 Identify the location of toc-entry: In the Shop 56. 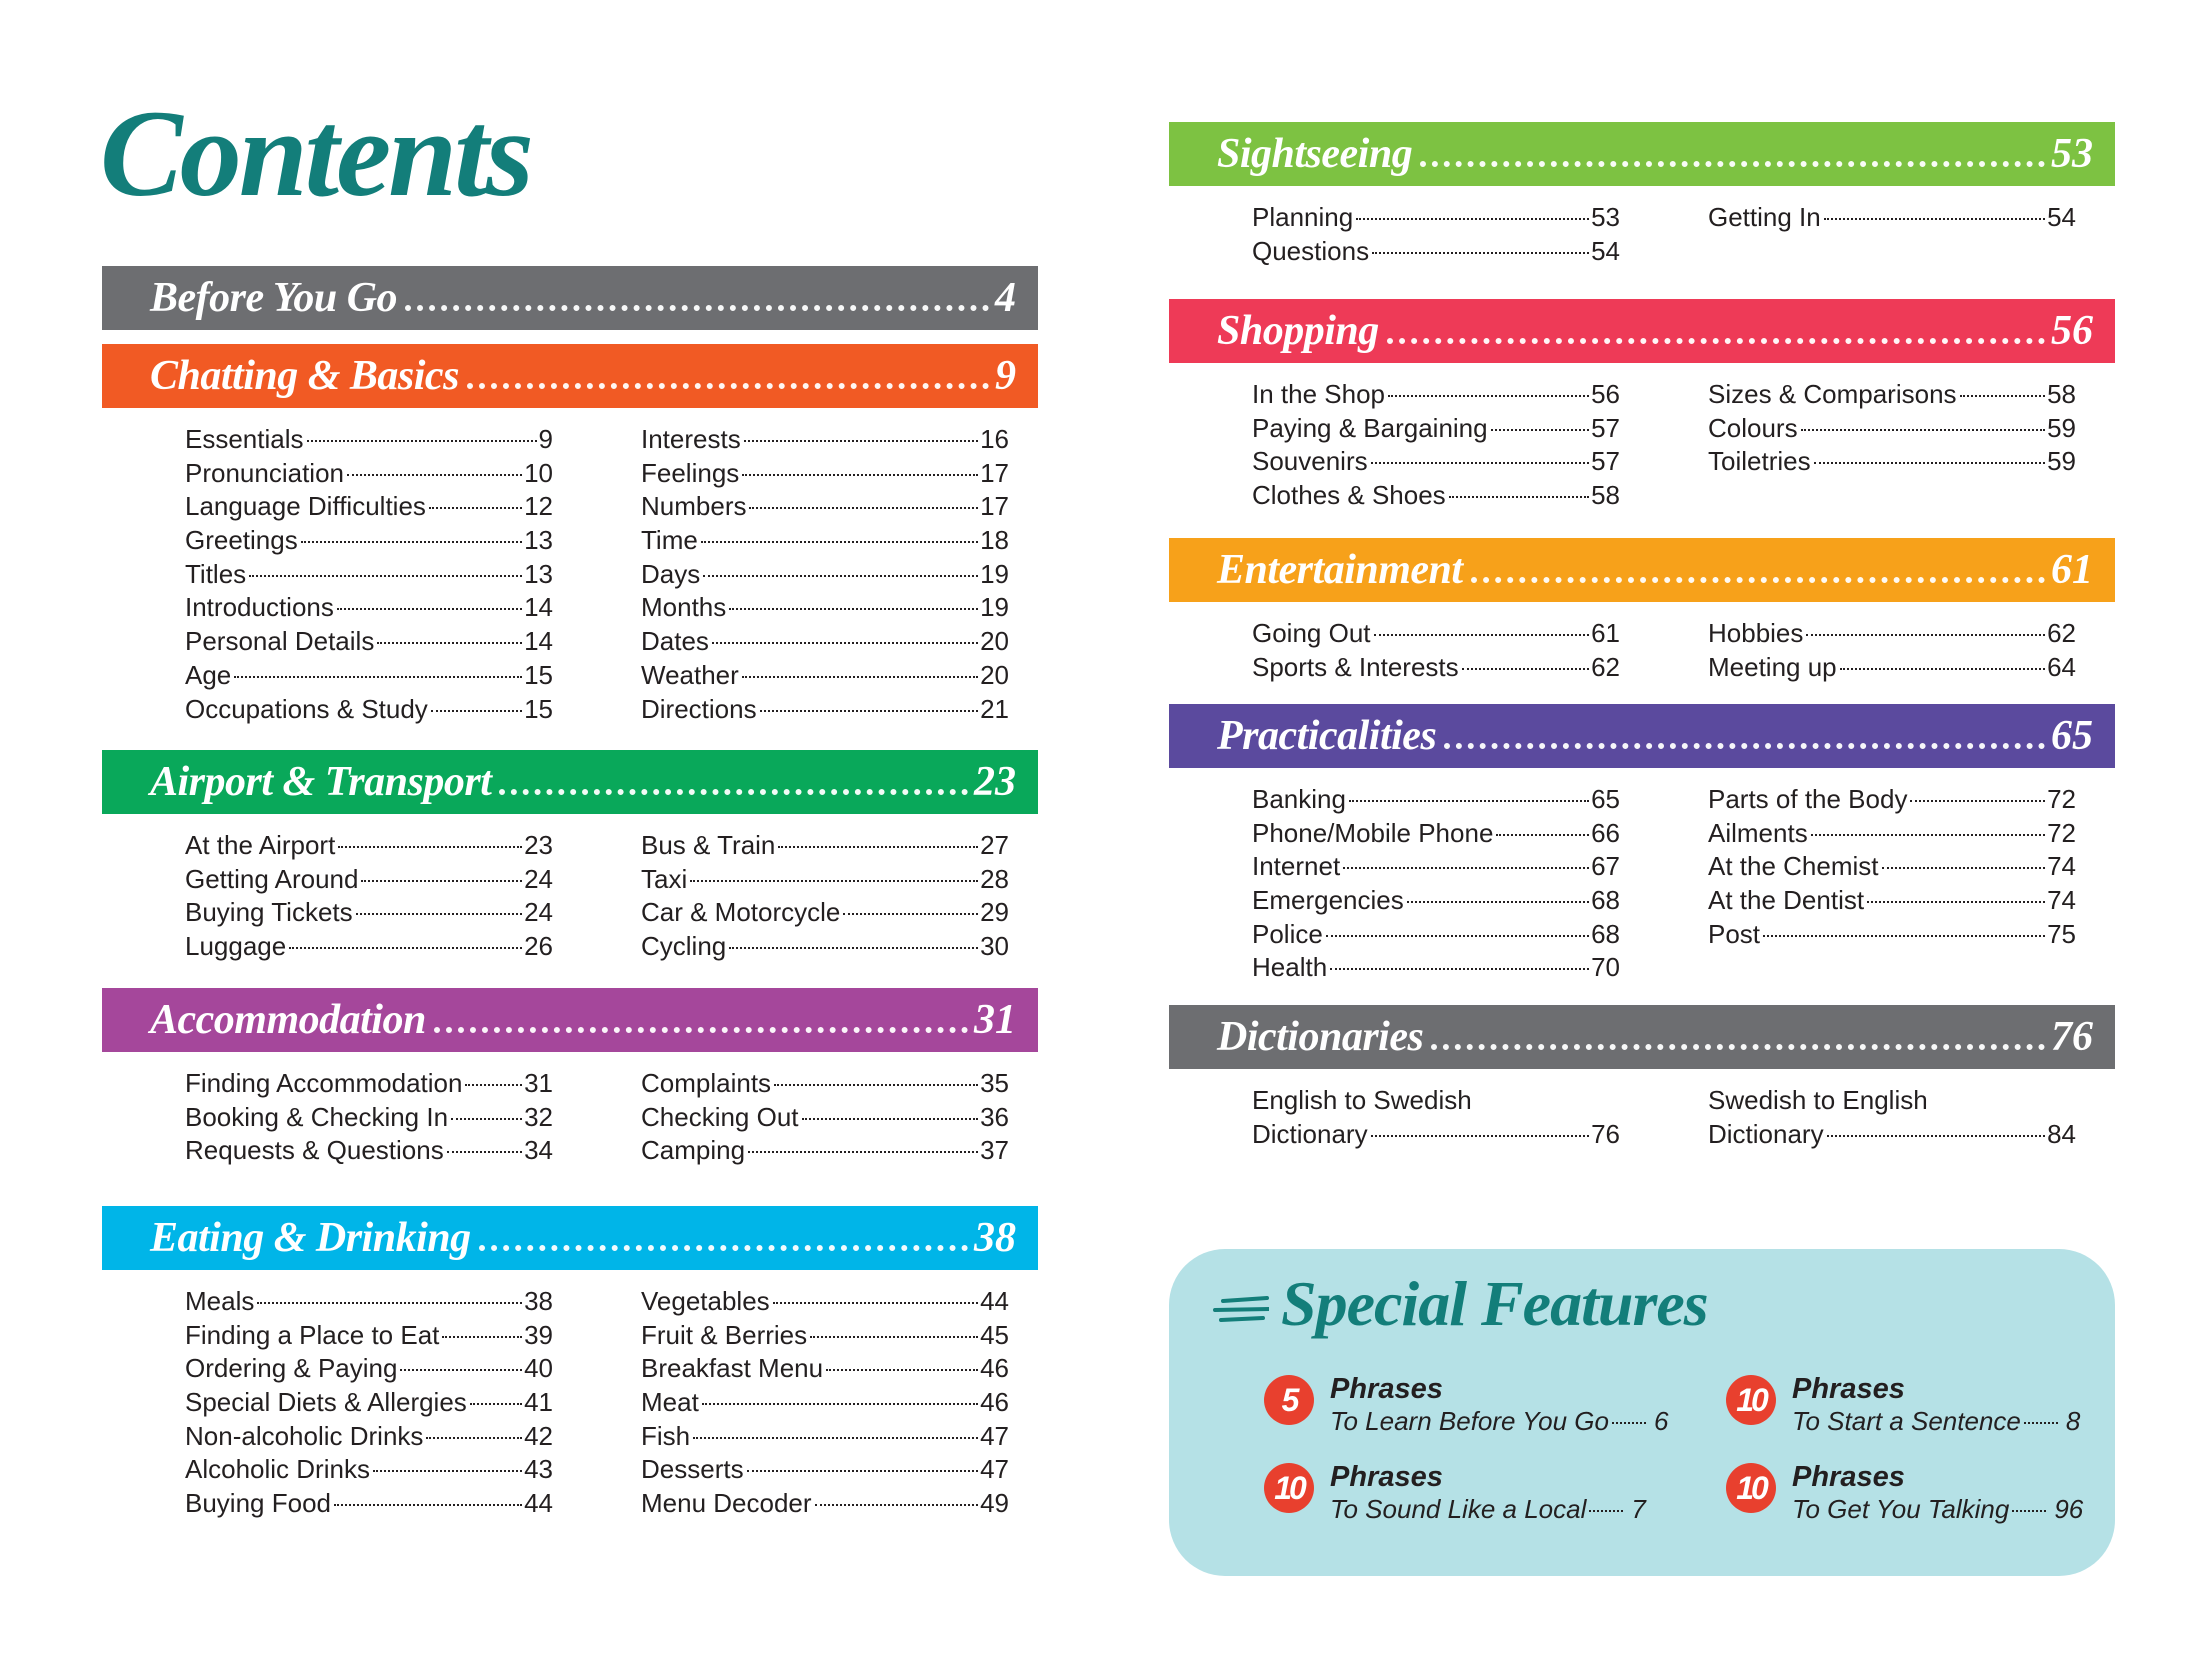
(1436, 395).